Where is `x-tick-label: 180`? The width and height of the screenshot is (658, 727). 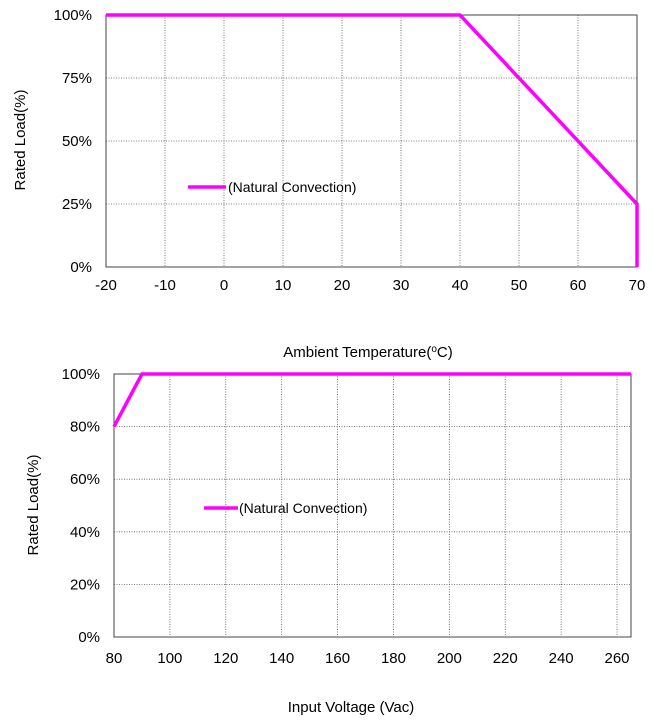
x-tick-label: 180 is located at coordinates (393, 658).